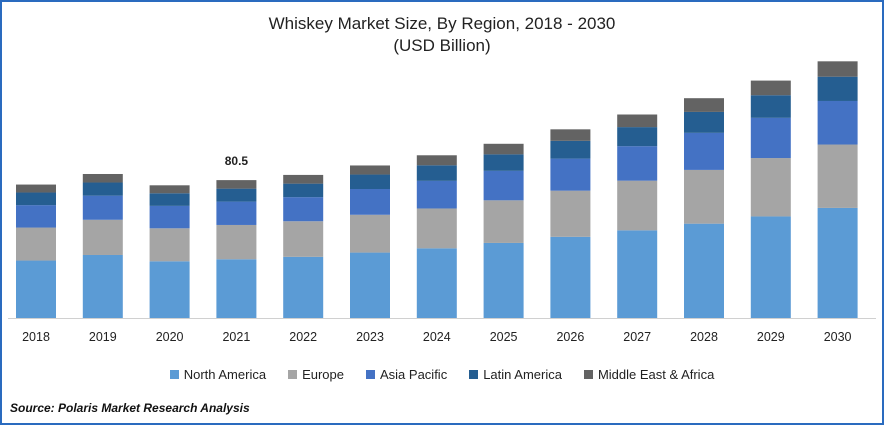  I want to click on bar-segment-2023-north-america, so click(370, 285).